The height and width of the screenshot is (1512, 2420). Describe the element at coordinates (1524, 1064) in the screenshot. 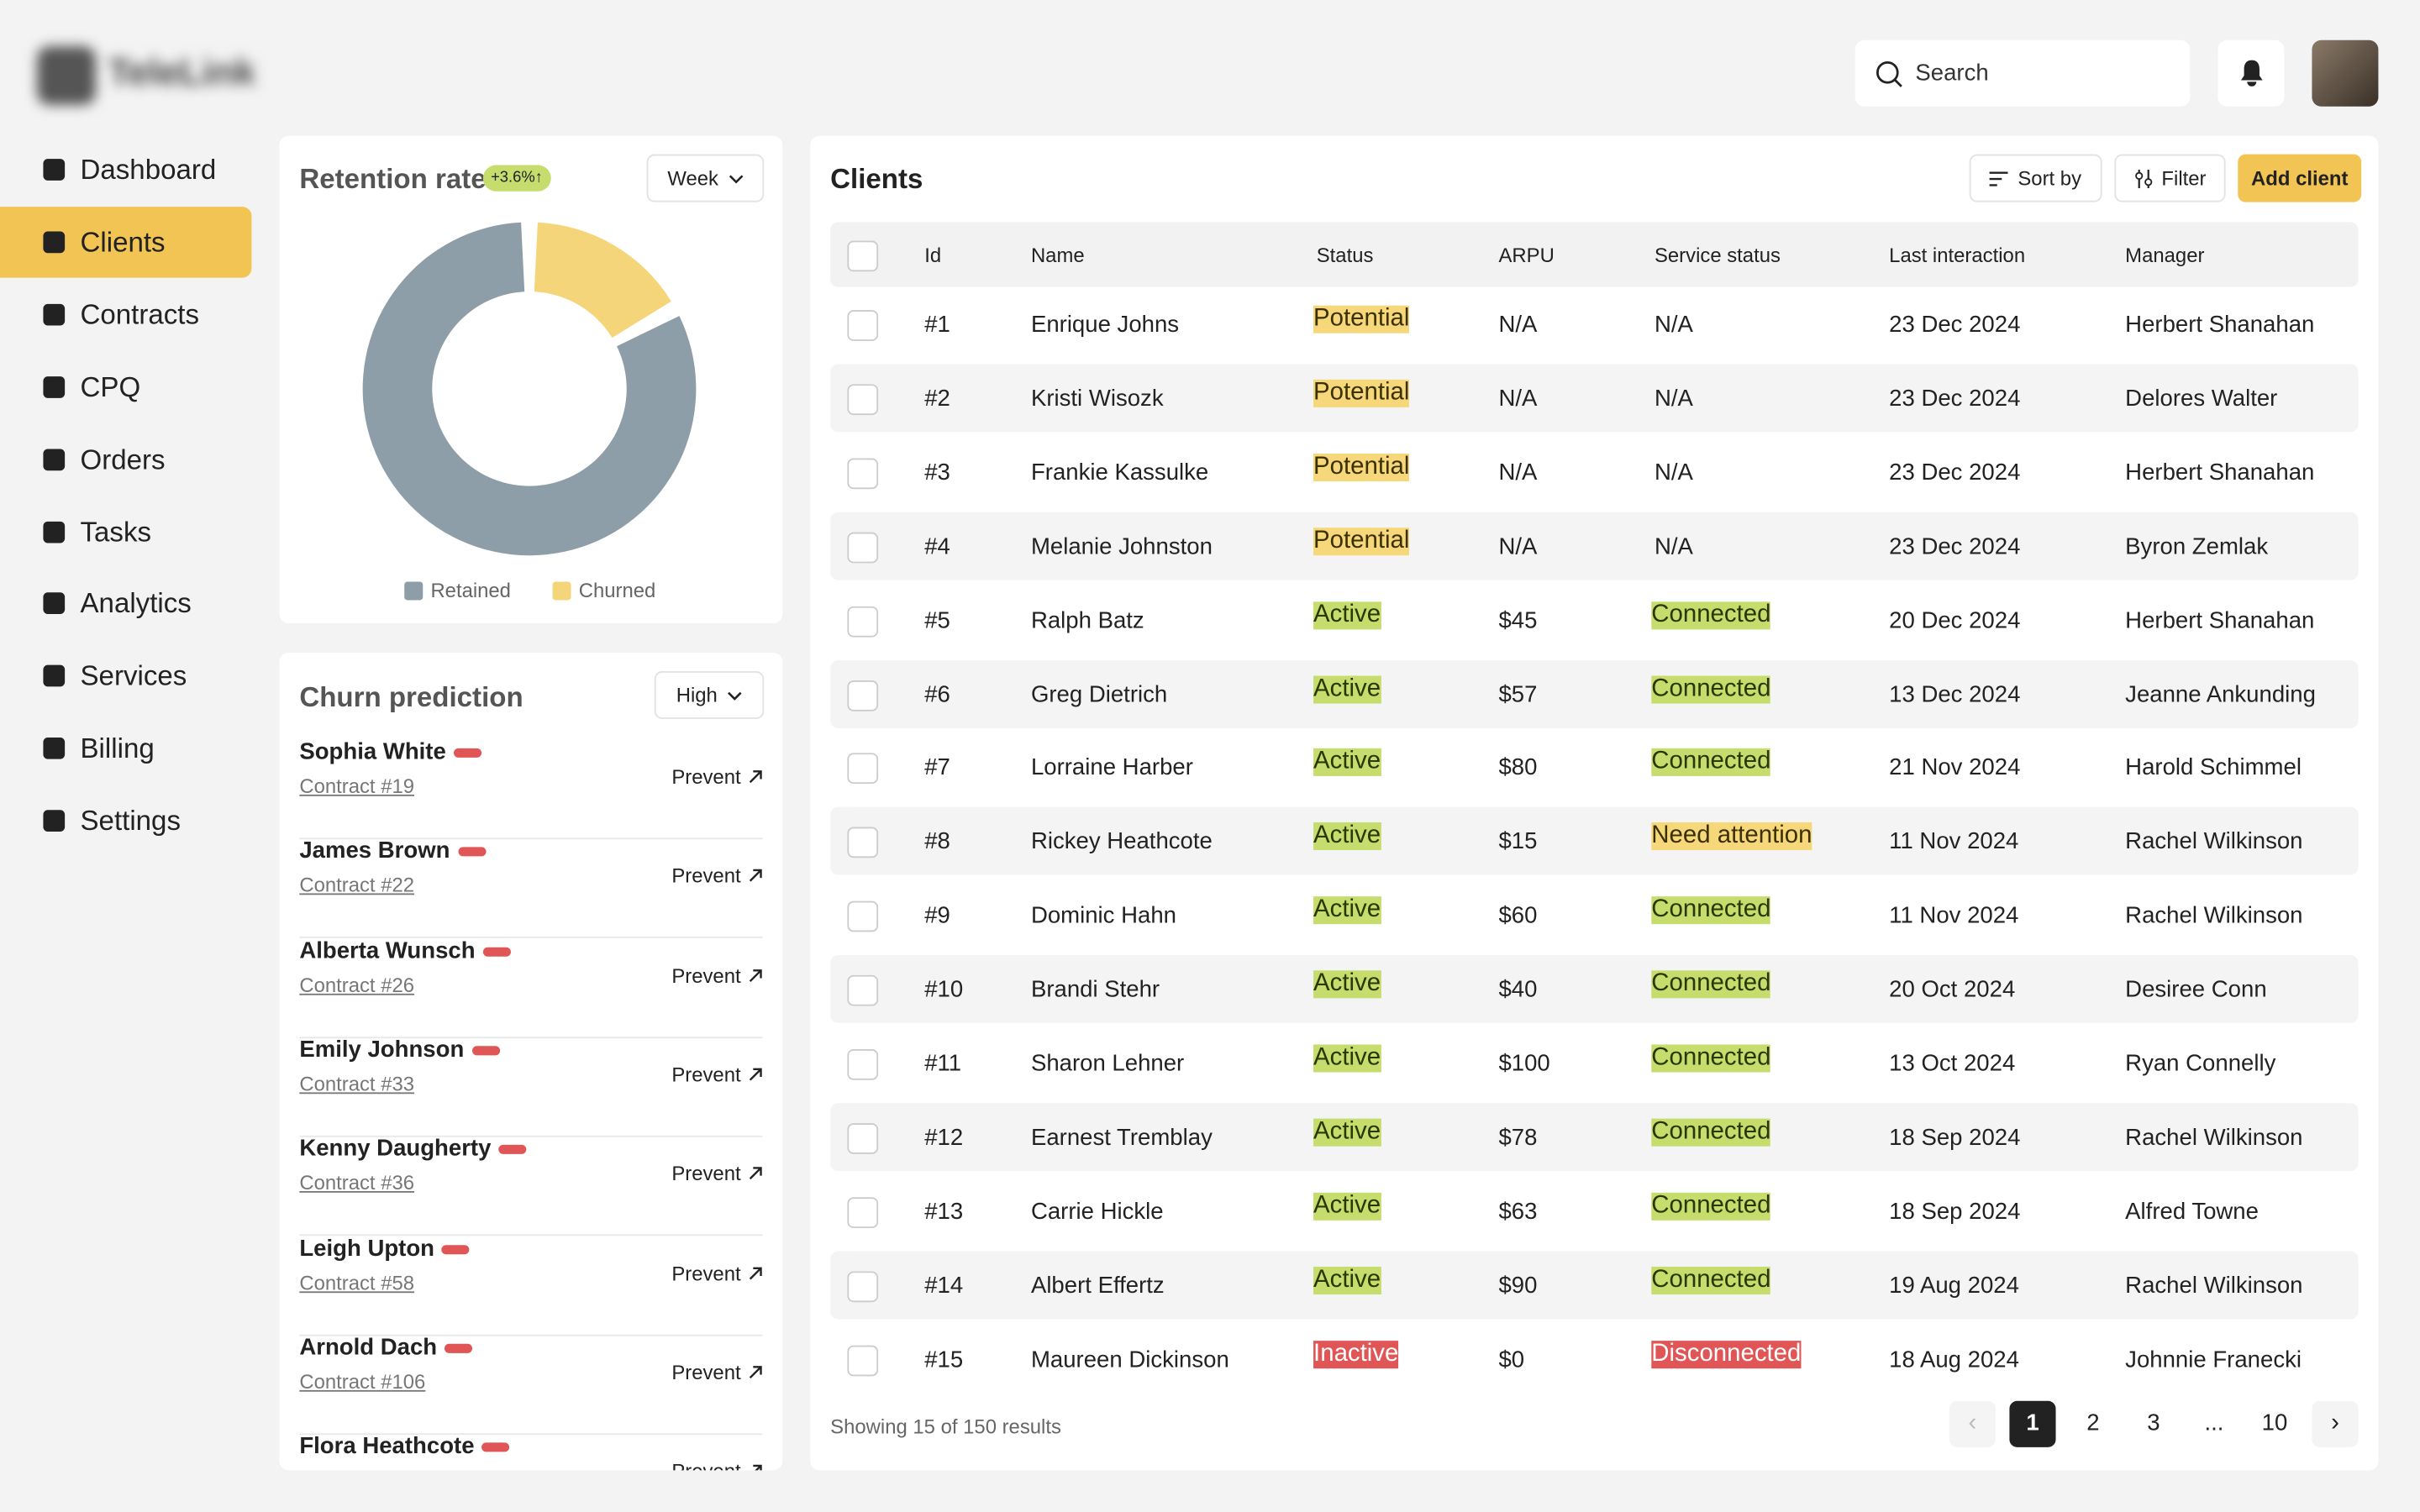

I see `cell: $100` at that location.